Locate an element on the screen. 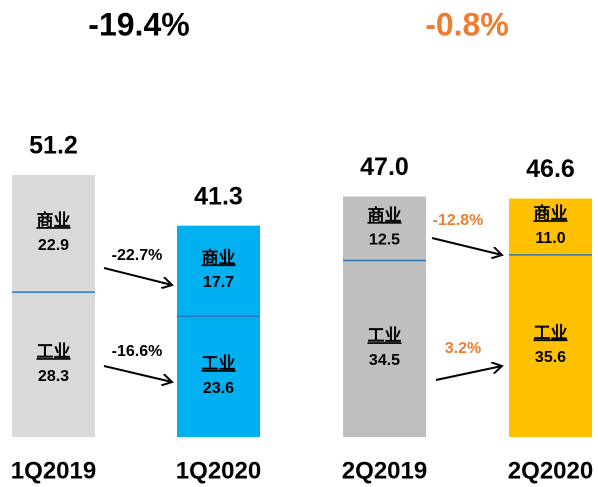 The image size is (598, 487). total-label: 47.0 is located at coordinates (384, 167).